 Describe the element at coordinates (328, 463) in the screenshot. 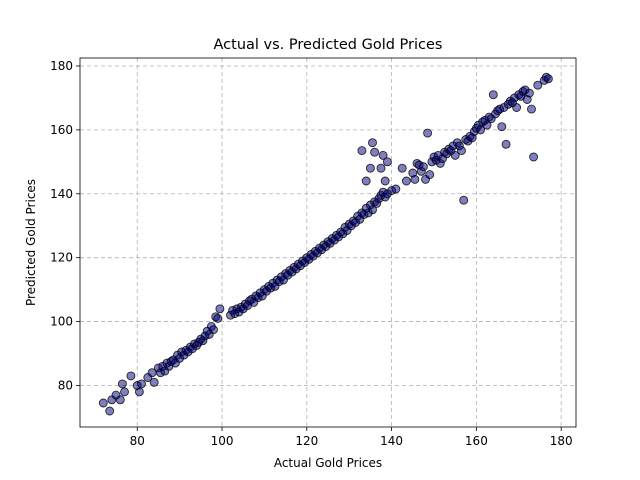

I see `x-axis-label: Actual Gold Prices` at that location.